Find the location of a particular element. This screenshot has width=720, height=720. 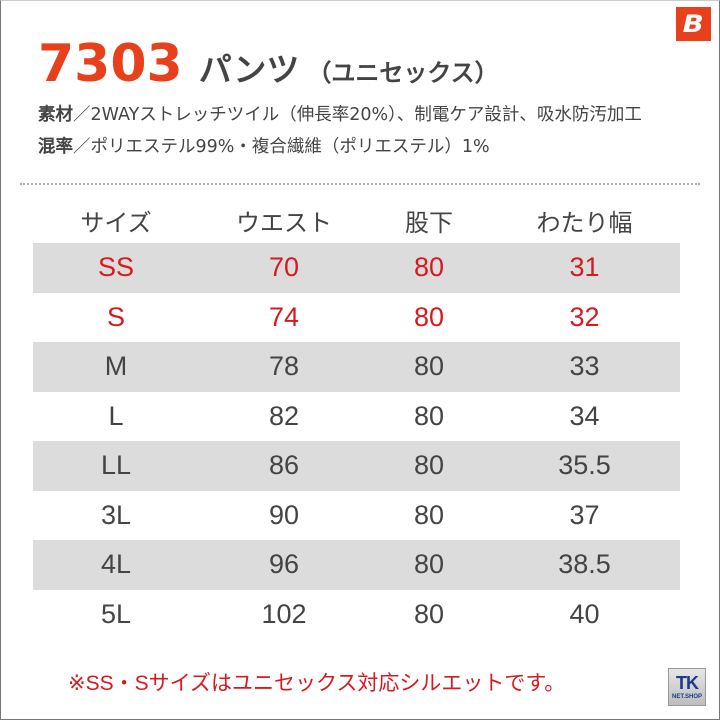

table-row: L 82 80 34 is located at coordinates (356, 417).